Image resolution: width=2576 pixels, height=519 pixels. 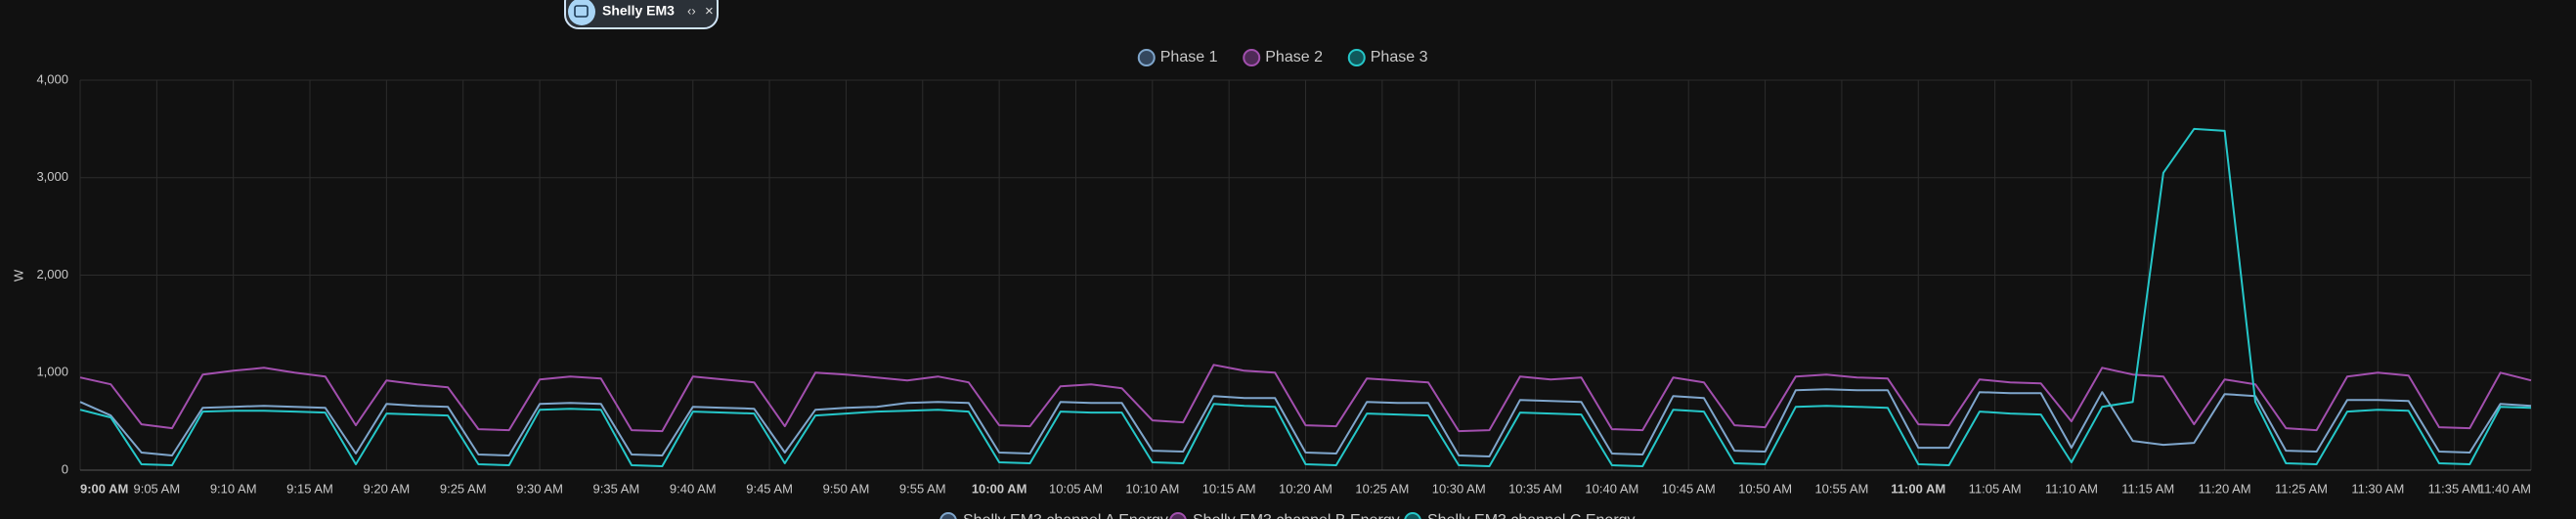 I want to click on x-tick-label: 11:40 AM, so click(x=2504, y=488).